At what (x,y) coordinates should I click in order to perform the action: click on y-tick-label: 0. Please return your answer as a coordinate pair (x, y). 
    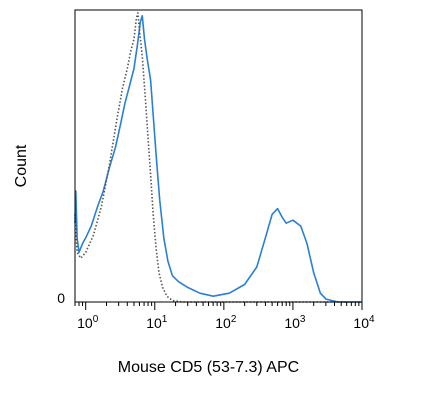
    Looking at the image, I should click on (61, 298).